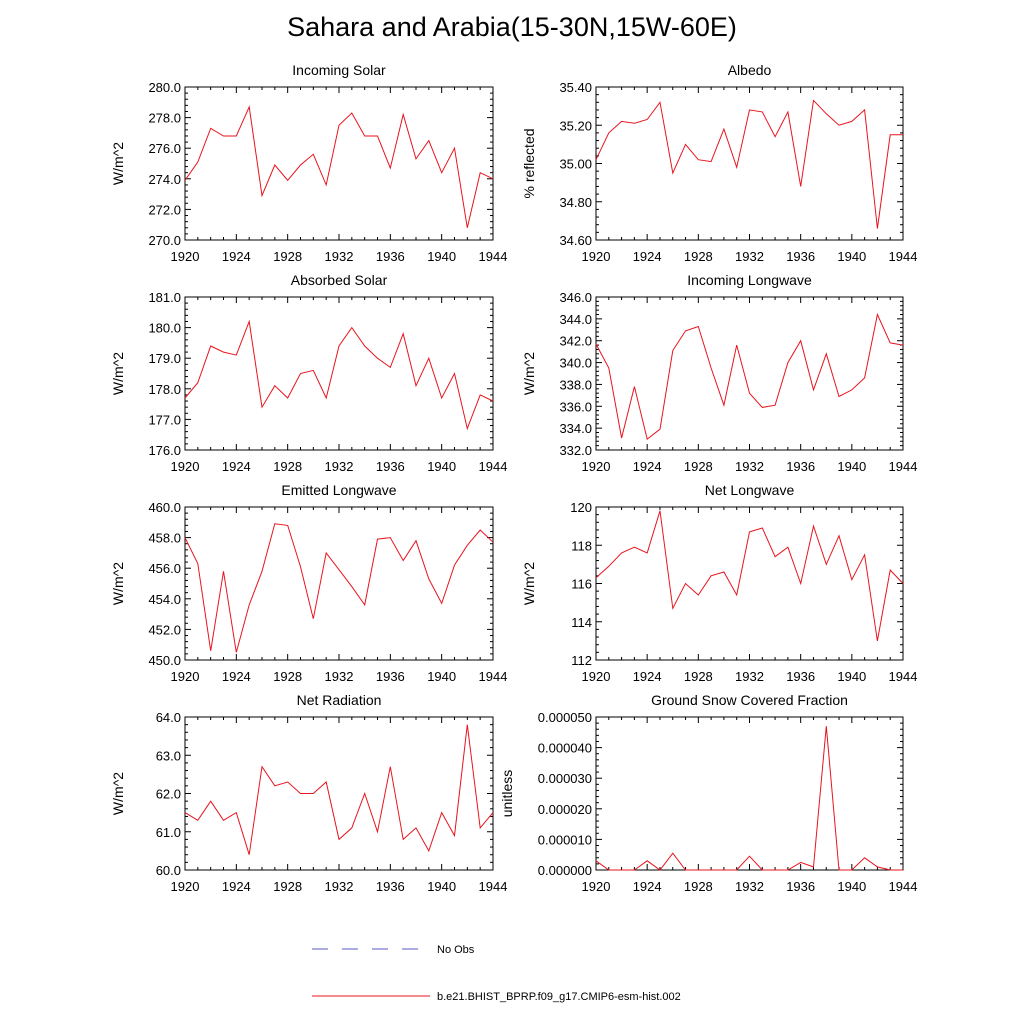  I want to click on y-tick-label: 60.0, so click(168, 870).